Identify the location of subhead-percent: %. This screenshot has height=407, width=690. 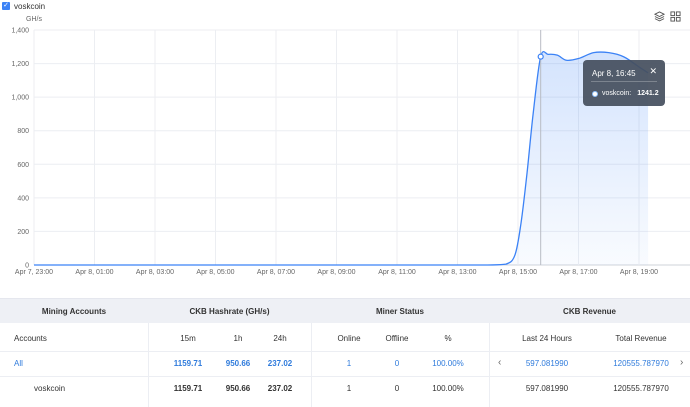
(448, 338).